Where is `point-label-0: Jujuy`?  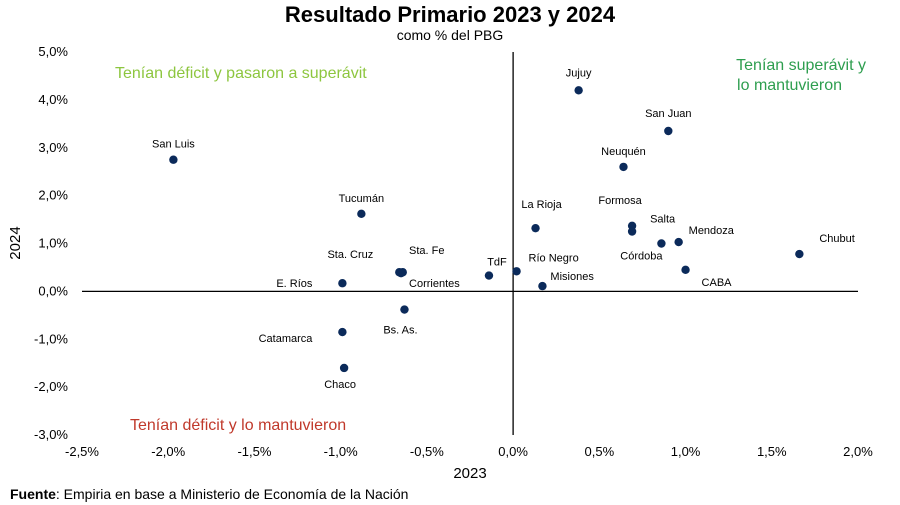 point-label-0: Jujuy is located at coordinates (579, 73).